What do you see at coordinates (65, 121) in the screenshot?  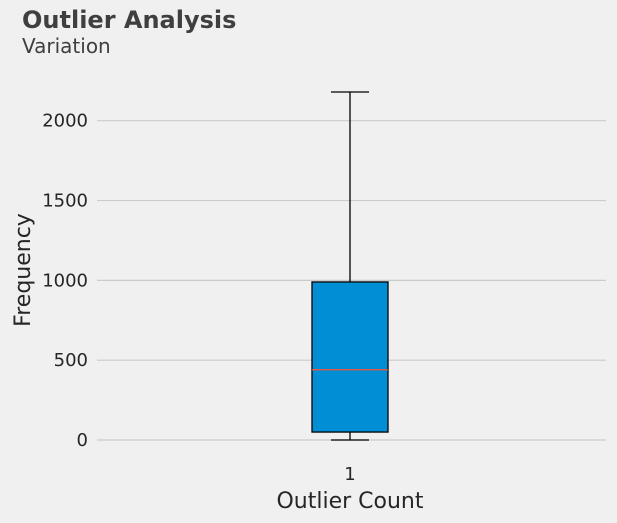 I see `y-tick-label: 2000` at bounding box center [65, 121].